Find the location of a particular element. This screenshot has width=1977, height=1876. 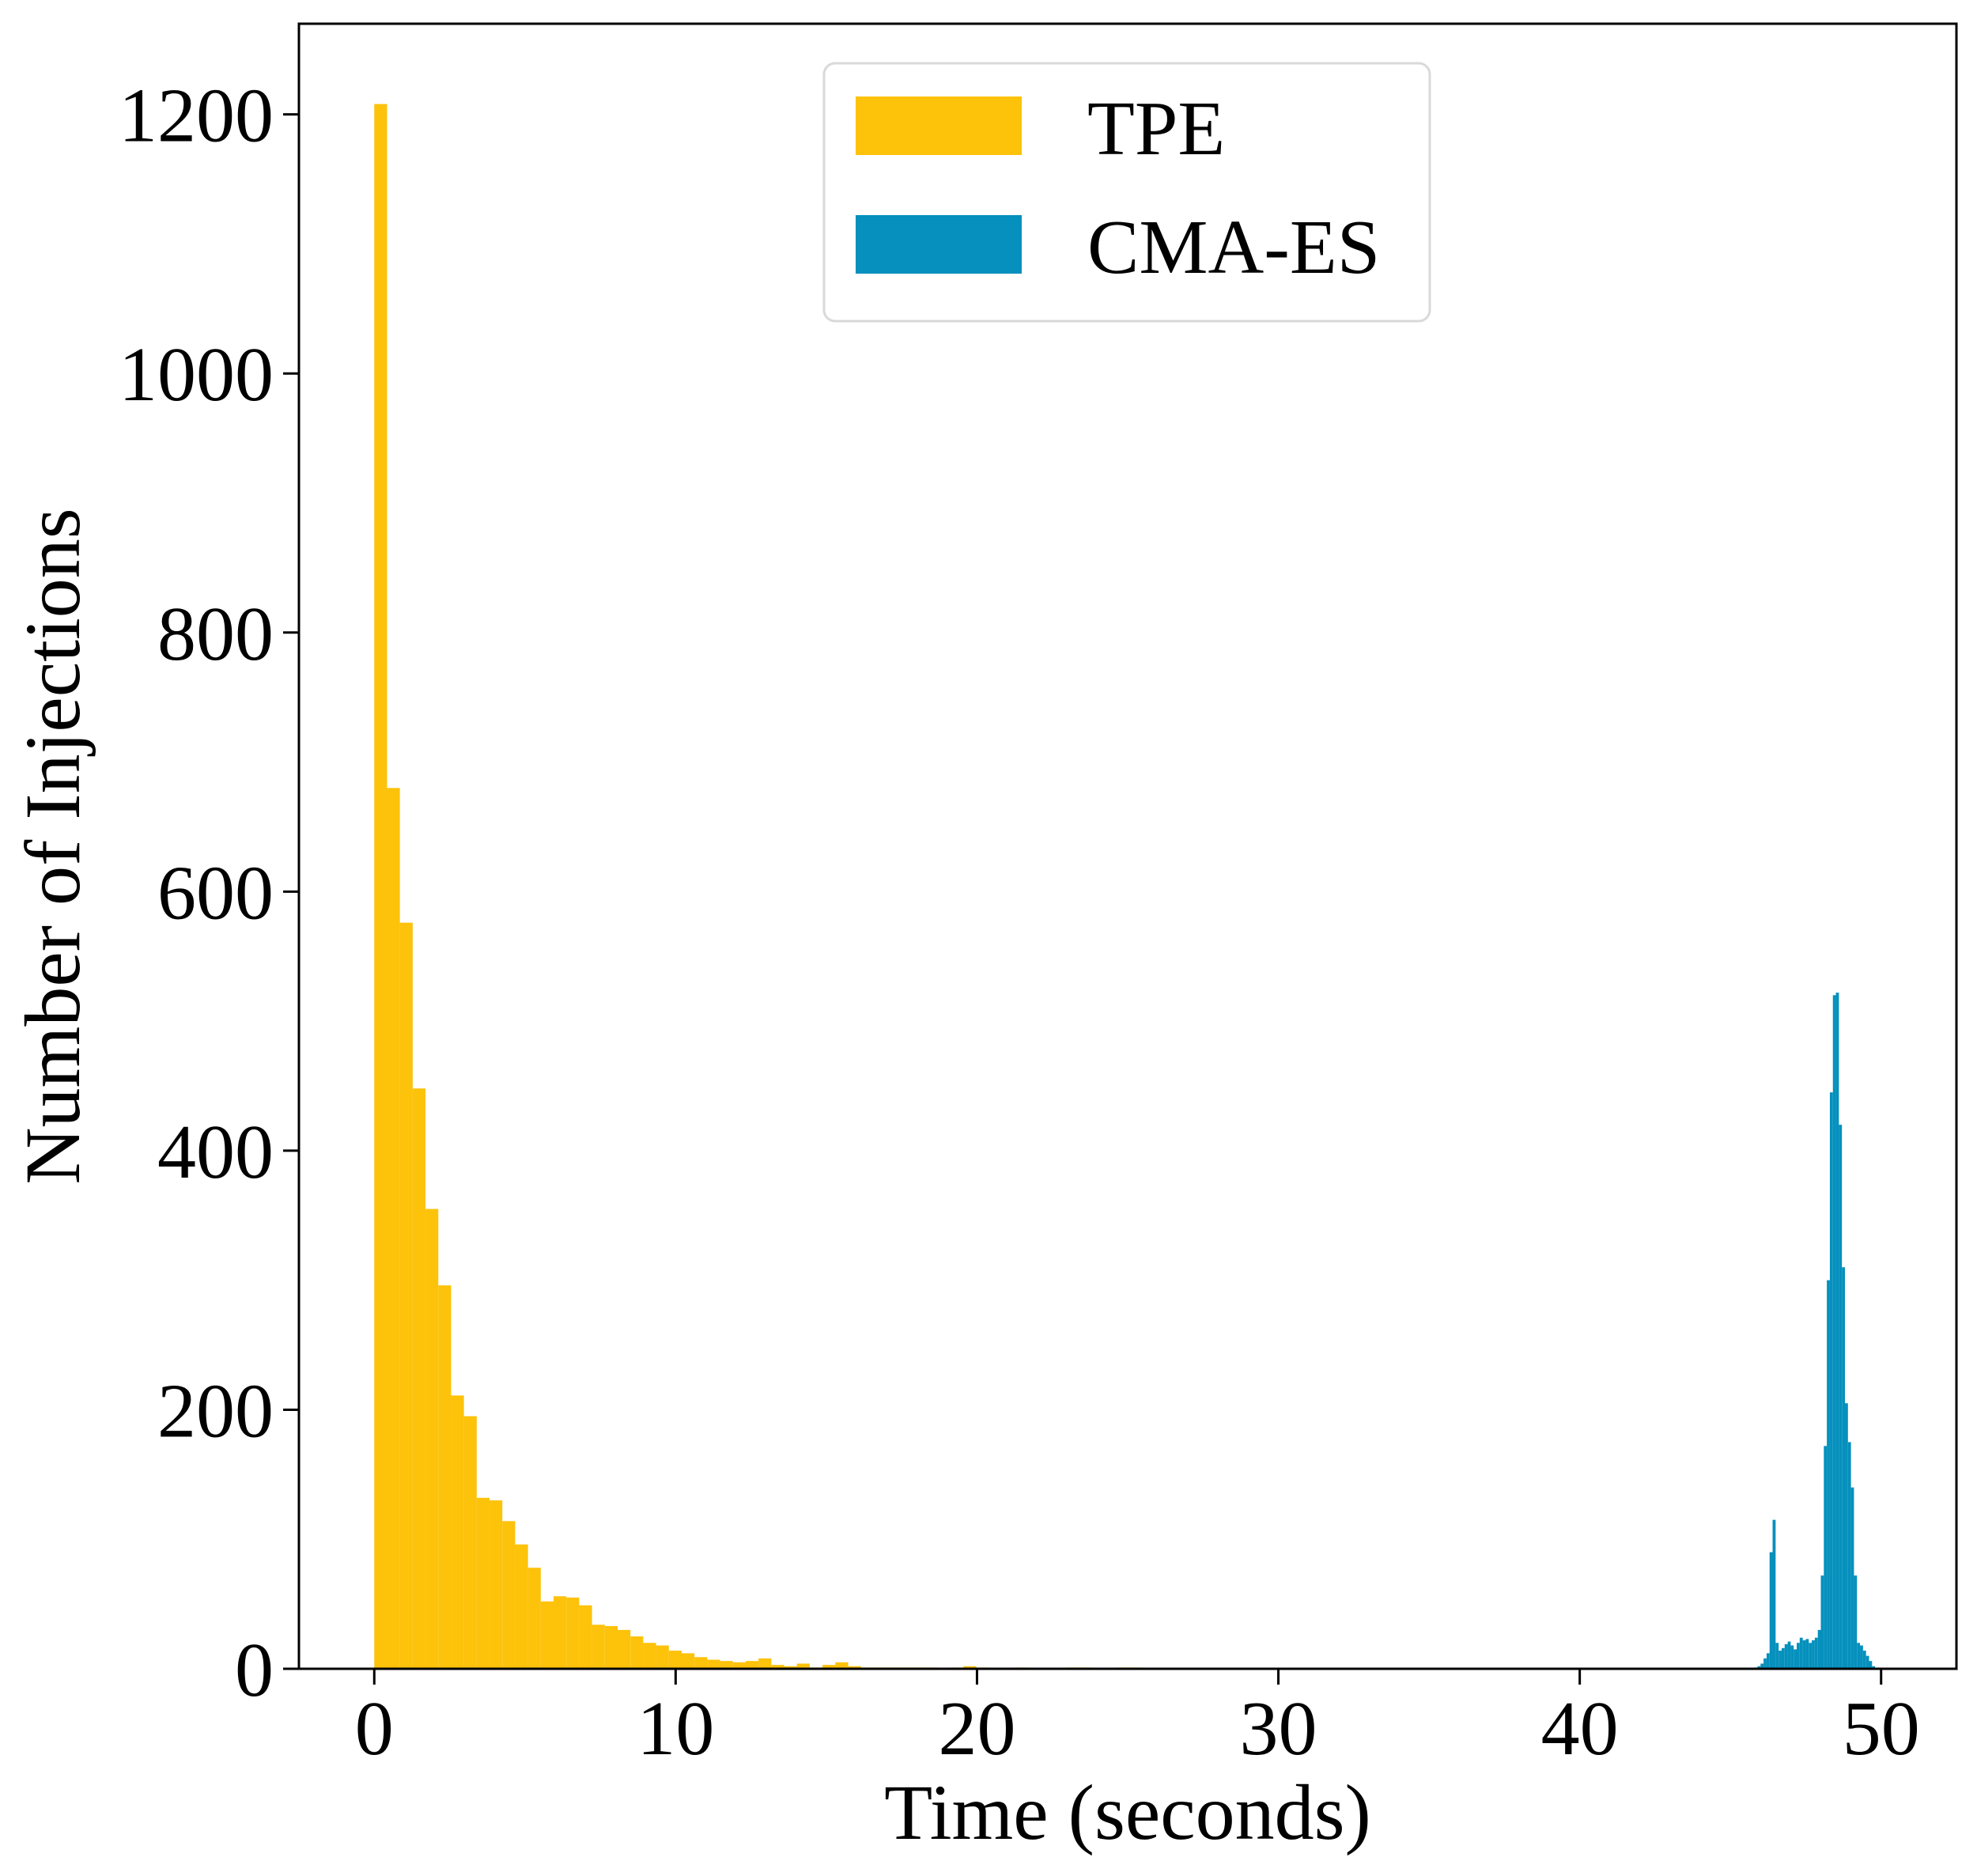

y-tick-label-200: 200 is located at coordinates (215, 1411).